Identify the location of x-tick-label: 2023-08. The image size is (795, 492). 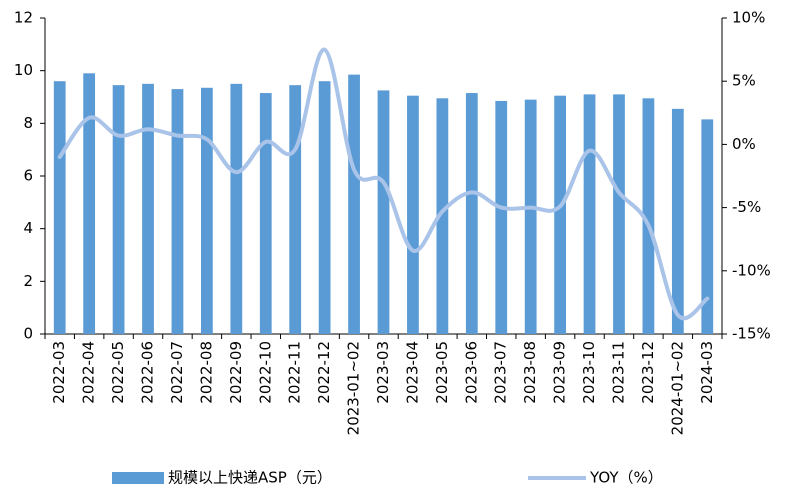
(530, 372).